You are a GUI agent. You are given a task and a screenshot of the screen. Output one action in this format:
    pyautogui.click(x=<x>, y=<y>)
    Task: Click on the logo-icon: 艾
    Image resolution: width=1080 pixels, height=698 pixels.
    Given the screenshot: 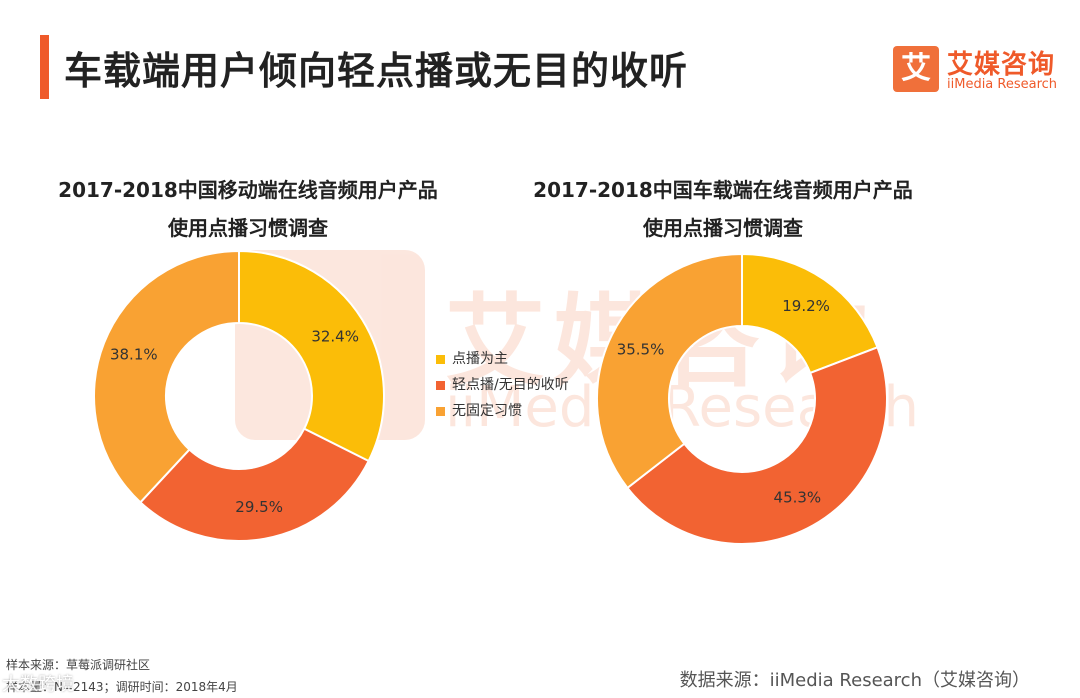 What is the action you would take?
    pyautogui.click(x=916, y=69)
    